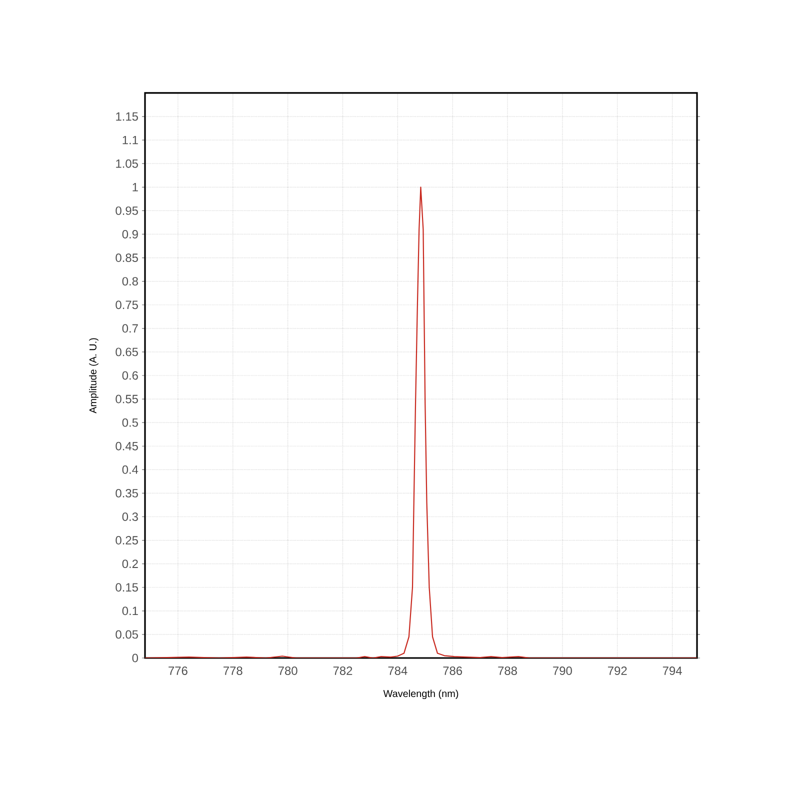 The image size is (800, 800). Describe the element at coordinates (420, 695) in the screenshot. I see `x-axis-title: Wavelength (nm)` at that location.